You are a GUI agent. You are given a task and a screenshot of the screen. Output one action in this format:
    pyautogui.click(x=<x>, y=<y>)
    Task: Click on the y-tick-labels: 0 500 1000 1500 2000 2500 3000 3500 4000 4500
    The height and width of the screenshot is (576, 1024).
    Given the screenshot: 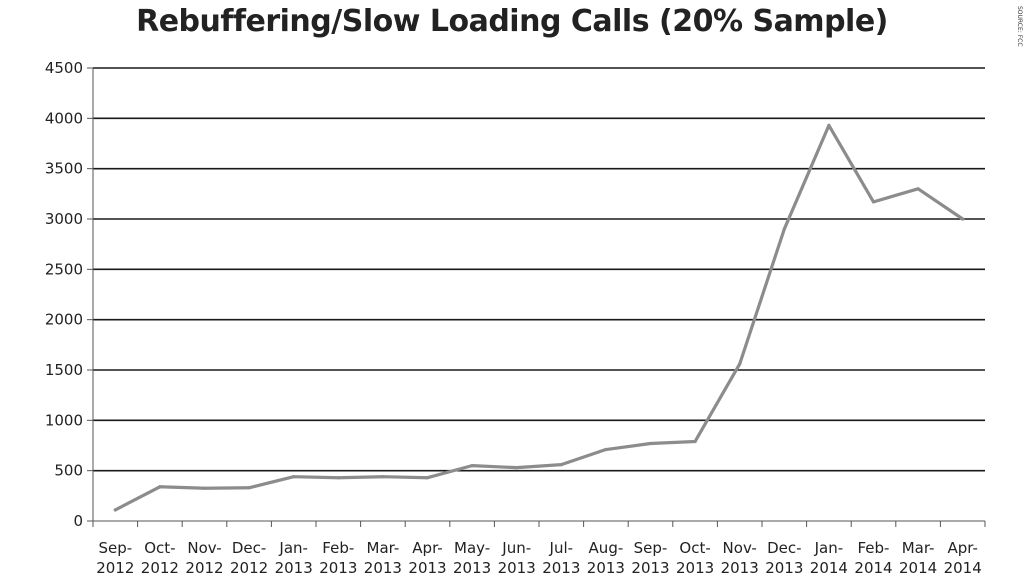 What is the action you would take?
    pyautogui.click(x=64, y=294)
    